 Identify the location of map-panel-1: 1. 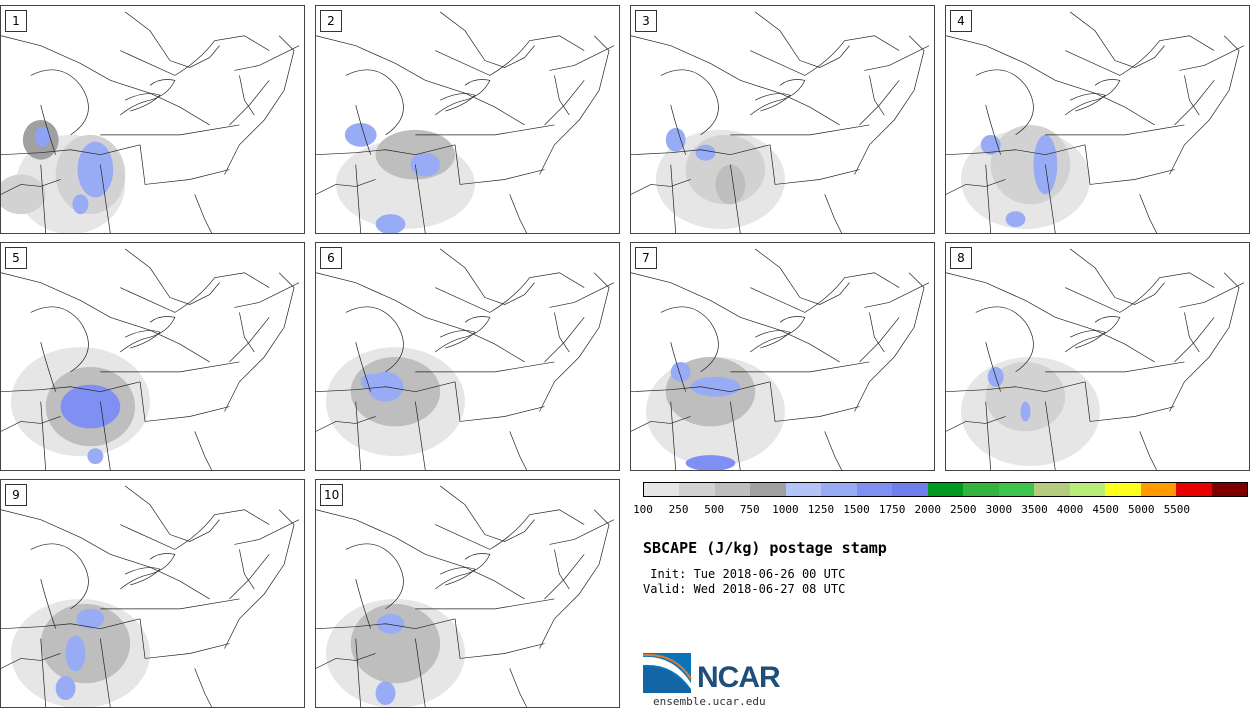
(152, 119).